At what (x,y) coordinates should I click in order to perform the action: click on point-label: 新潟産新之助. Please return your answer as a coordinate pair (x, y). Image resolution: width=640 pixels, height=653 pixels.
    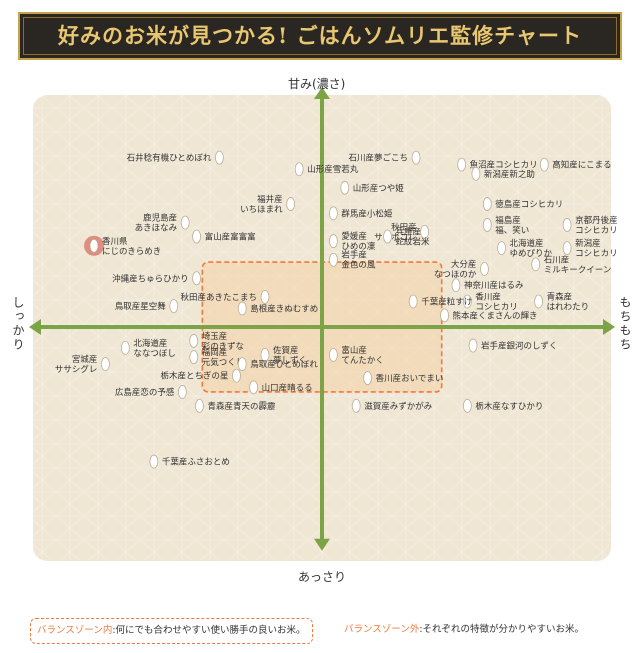
    Looking at the image, I should click on (509, 174).